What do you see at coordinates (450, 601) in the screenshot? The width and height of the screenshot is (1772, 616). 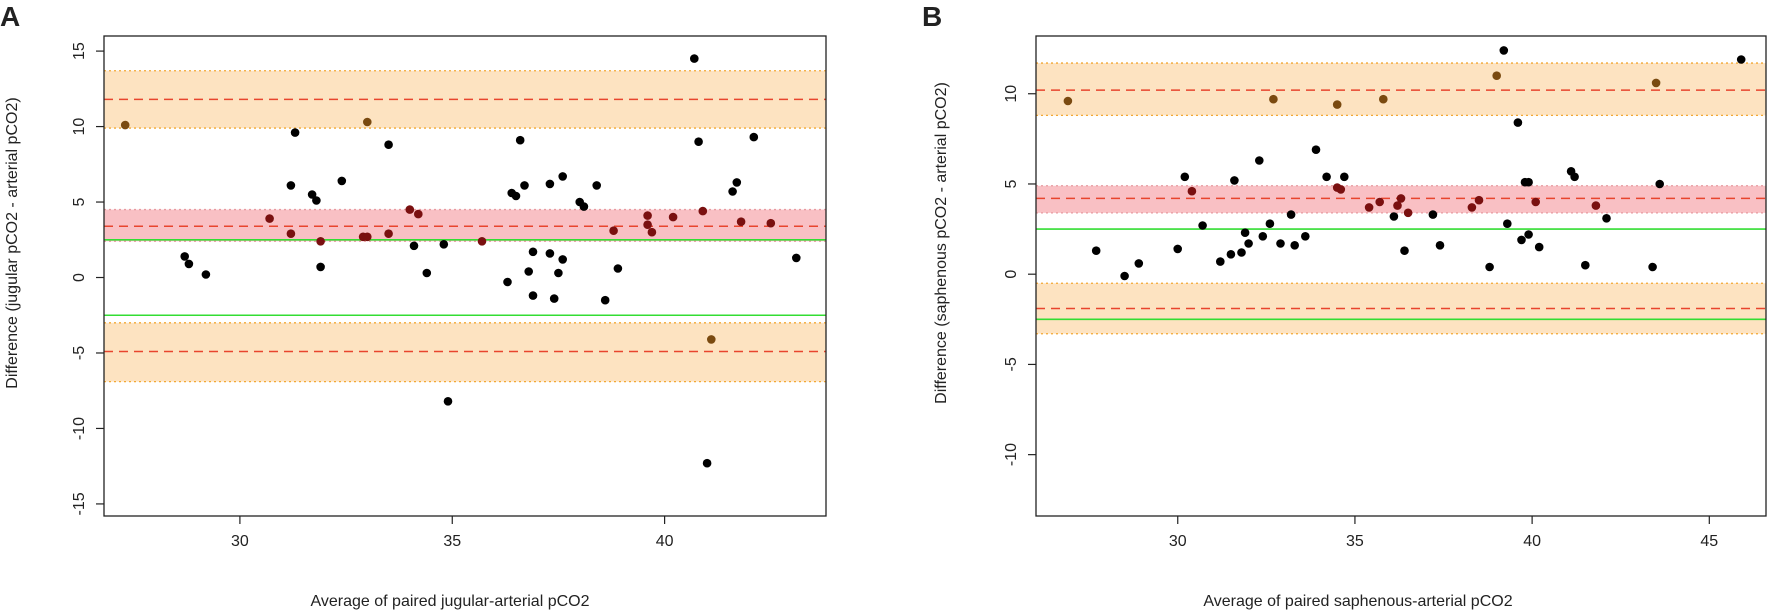 I see `panel-a-x-axis-label: Average of paired jugular-arterial pCO2` at bounding box center [450, 601].